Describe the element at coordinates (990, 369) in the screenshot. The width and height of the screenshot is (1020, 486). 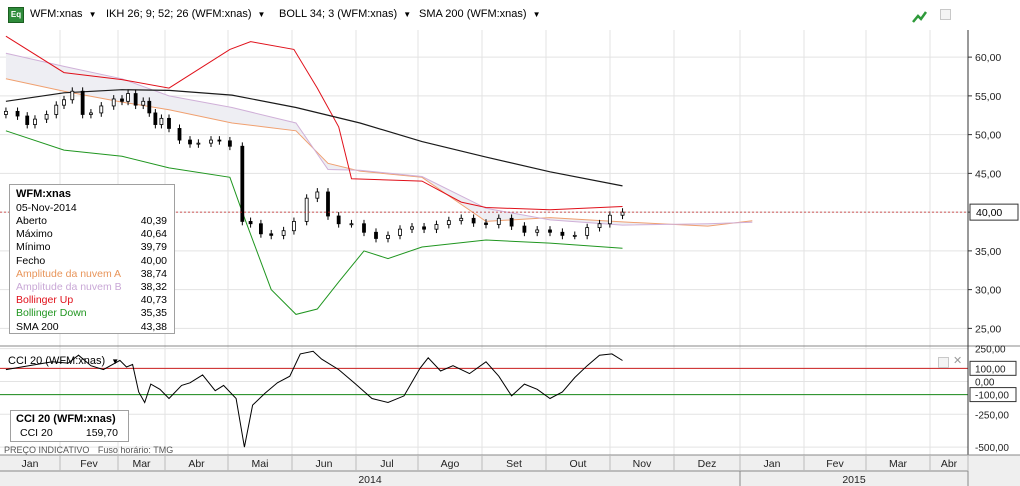
I see `cci-tick-label: 100,00` at that location.